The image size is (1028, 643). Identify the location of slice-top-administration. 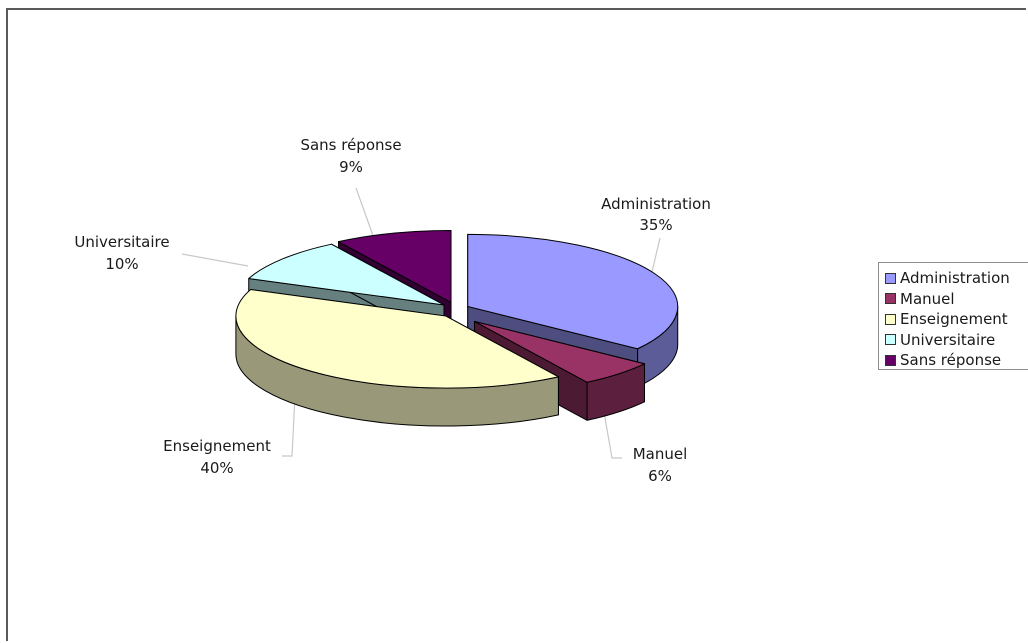
(573, 291).